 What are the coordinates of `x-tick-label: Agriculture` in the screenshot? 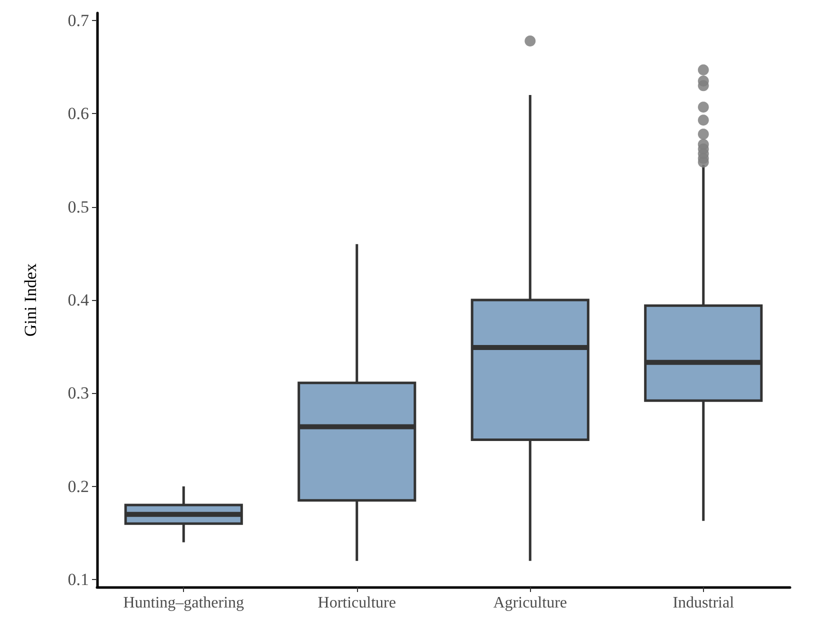 It's located at (530, 603).